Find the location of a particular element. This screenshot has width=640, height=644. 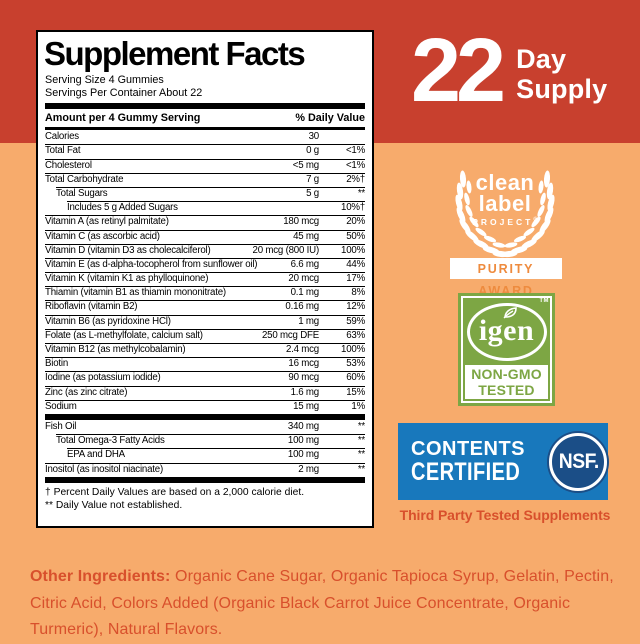

supply-line-2: Supply is located at coordinates (562, 89).